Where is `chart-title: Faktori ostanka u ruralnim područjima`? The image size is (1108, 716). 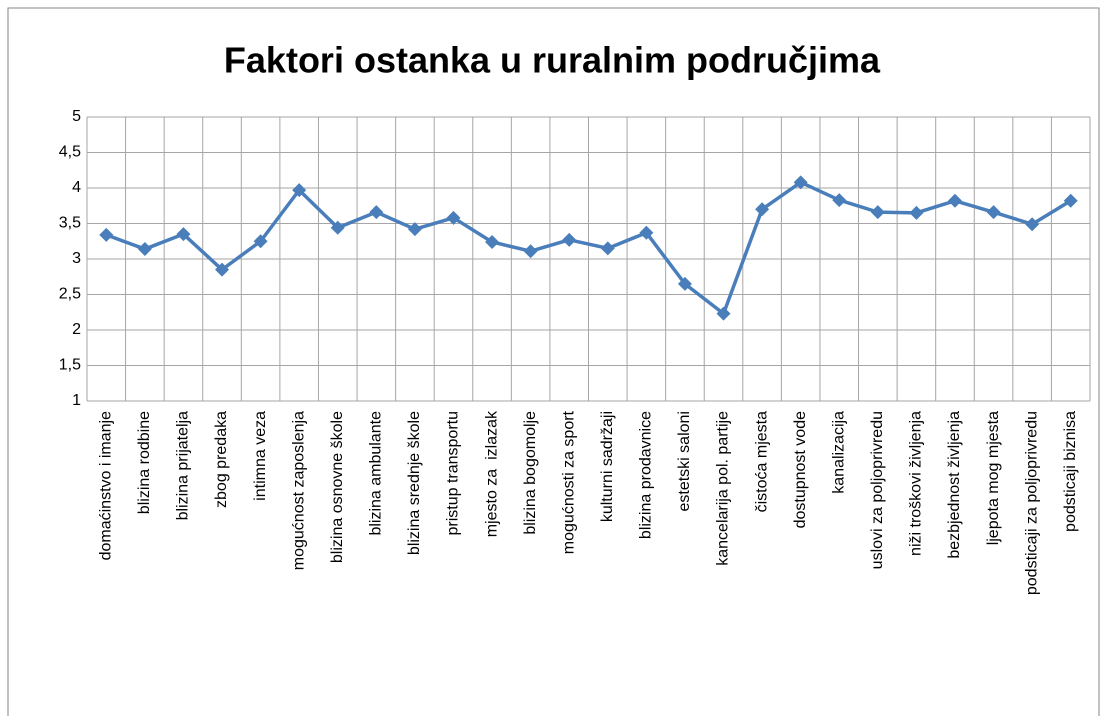
chart-title: Faktori ostanka u ruralnim područjima is located at coordinates (552, 60).